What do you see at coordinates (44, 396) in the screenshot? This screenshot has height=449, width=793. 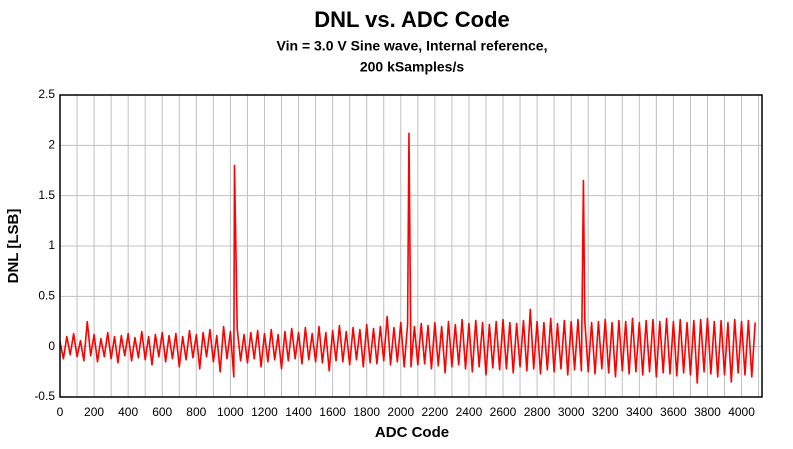 I see `y-tick-label: -0.5` at bounding box center [44, 396].